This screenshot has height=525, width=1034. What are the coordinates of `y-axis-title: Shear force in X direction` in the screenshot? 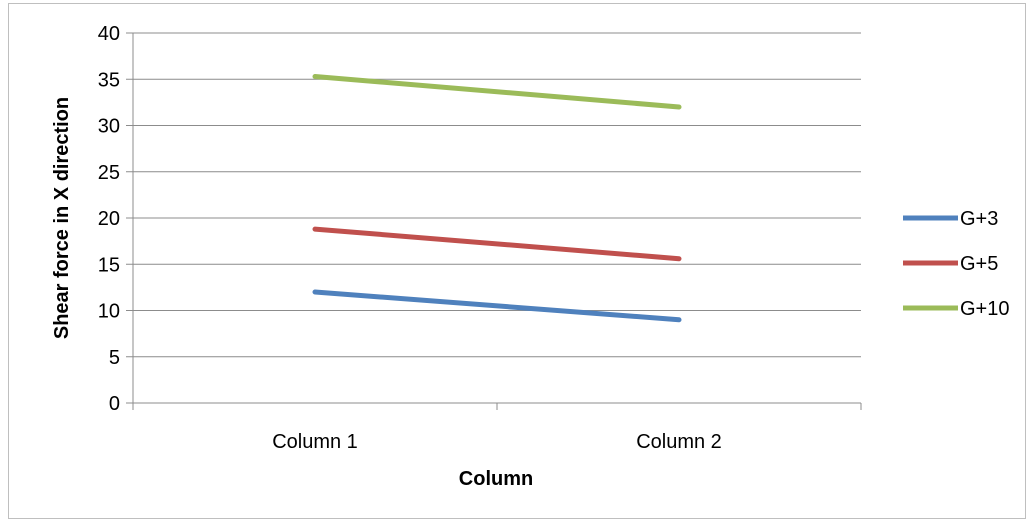 It's located at (62, 218).